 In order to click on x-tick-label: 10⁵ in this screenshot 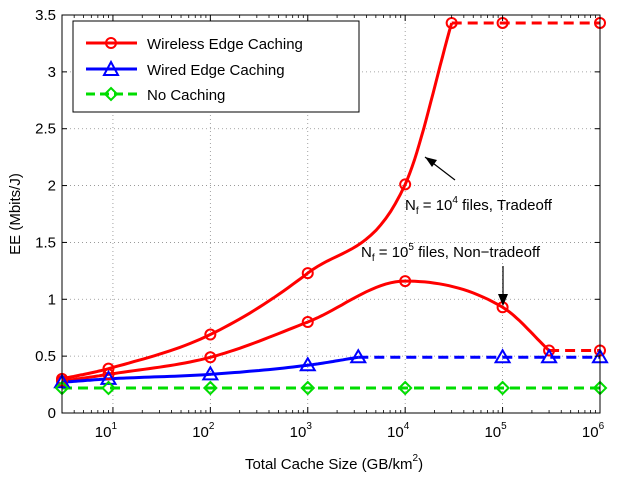, I will do `click(495, 431)`.